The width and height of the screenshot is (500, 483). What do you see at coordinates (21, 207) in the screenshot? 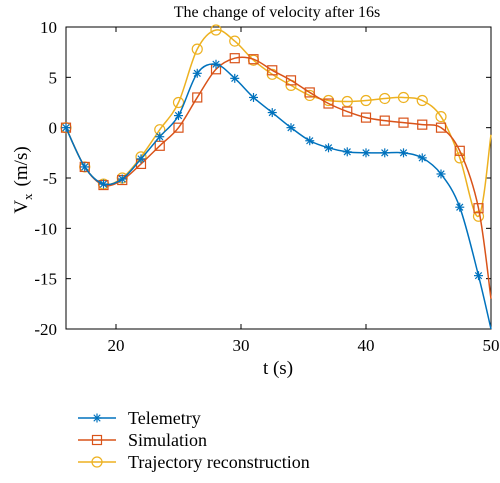
I see `y-axis-label-main: V` at bounding box center [21, 207].